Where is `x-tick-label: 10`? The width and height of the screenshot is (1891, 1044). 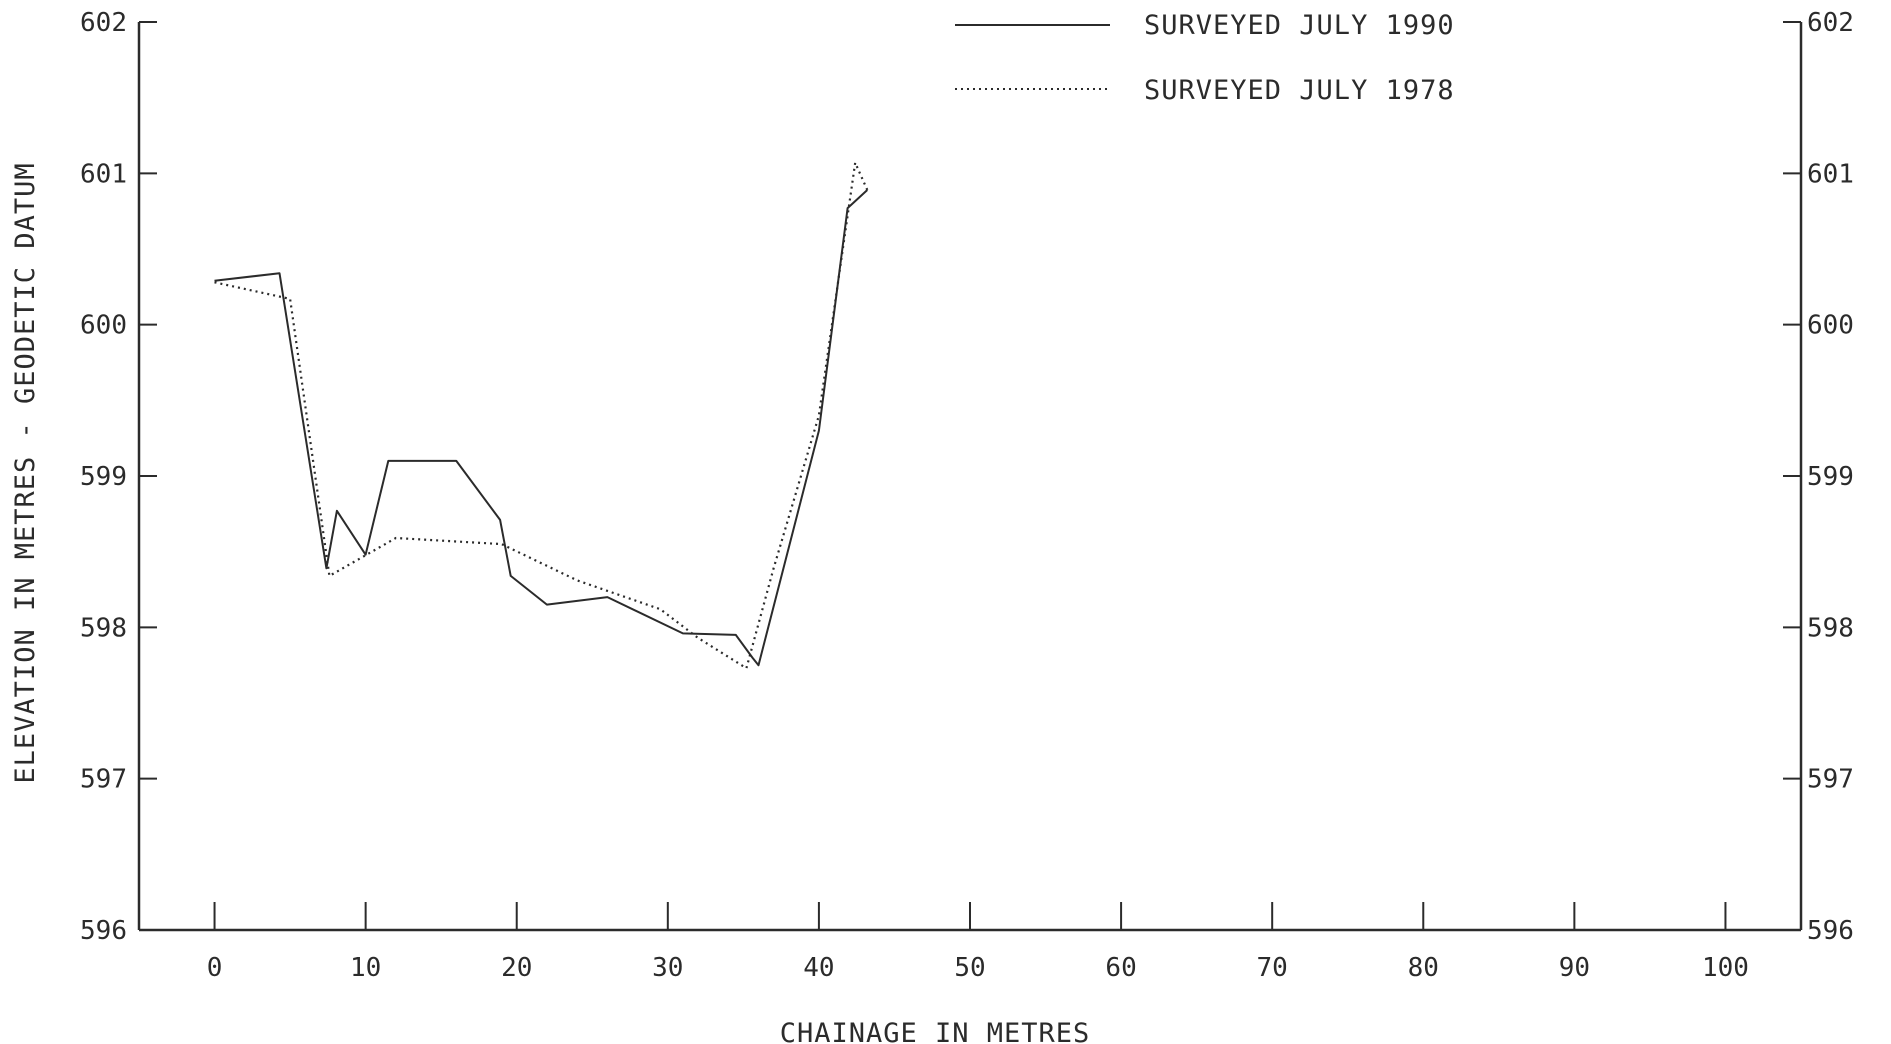 x-tick-label: 10 is located at coordinates (365, 968).